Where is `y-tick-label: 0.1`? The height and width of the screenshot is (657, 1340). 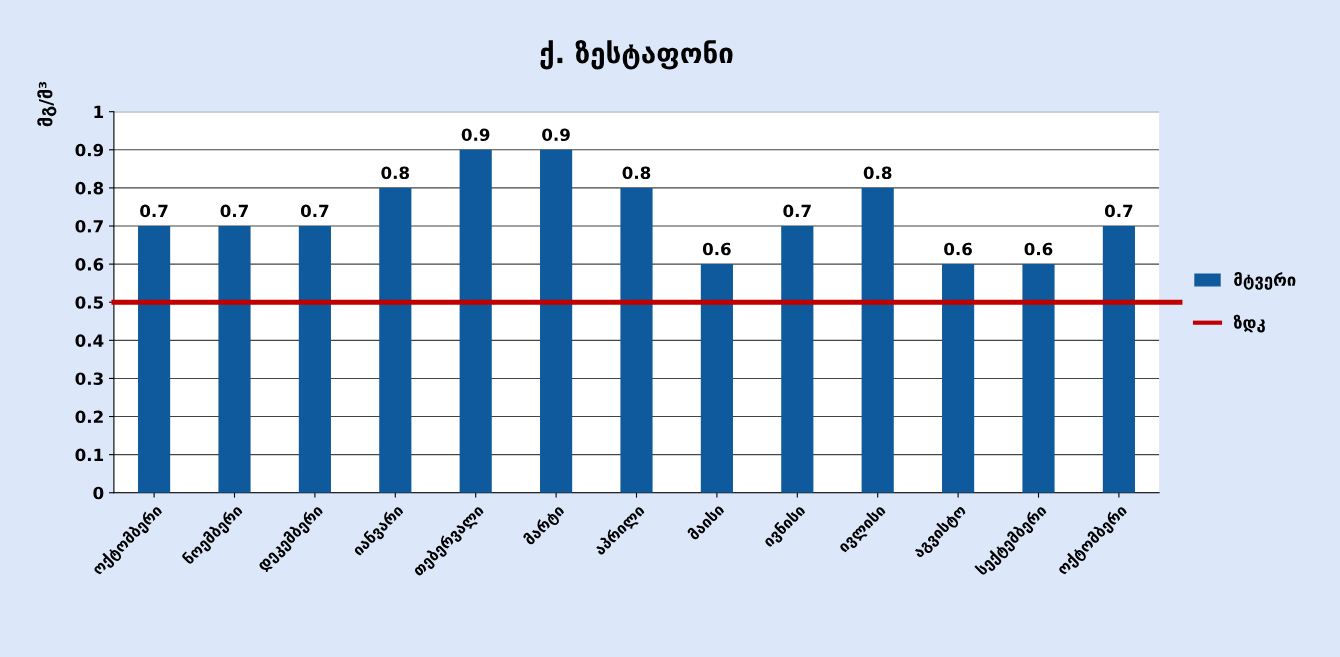 y-tick-label: 0.1 is located at coordinates (89, 455).